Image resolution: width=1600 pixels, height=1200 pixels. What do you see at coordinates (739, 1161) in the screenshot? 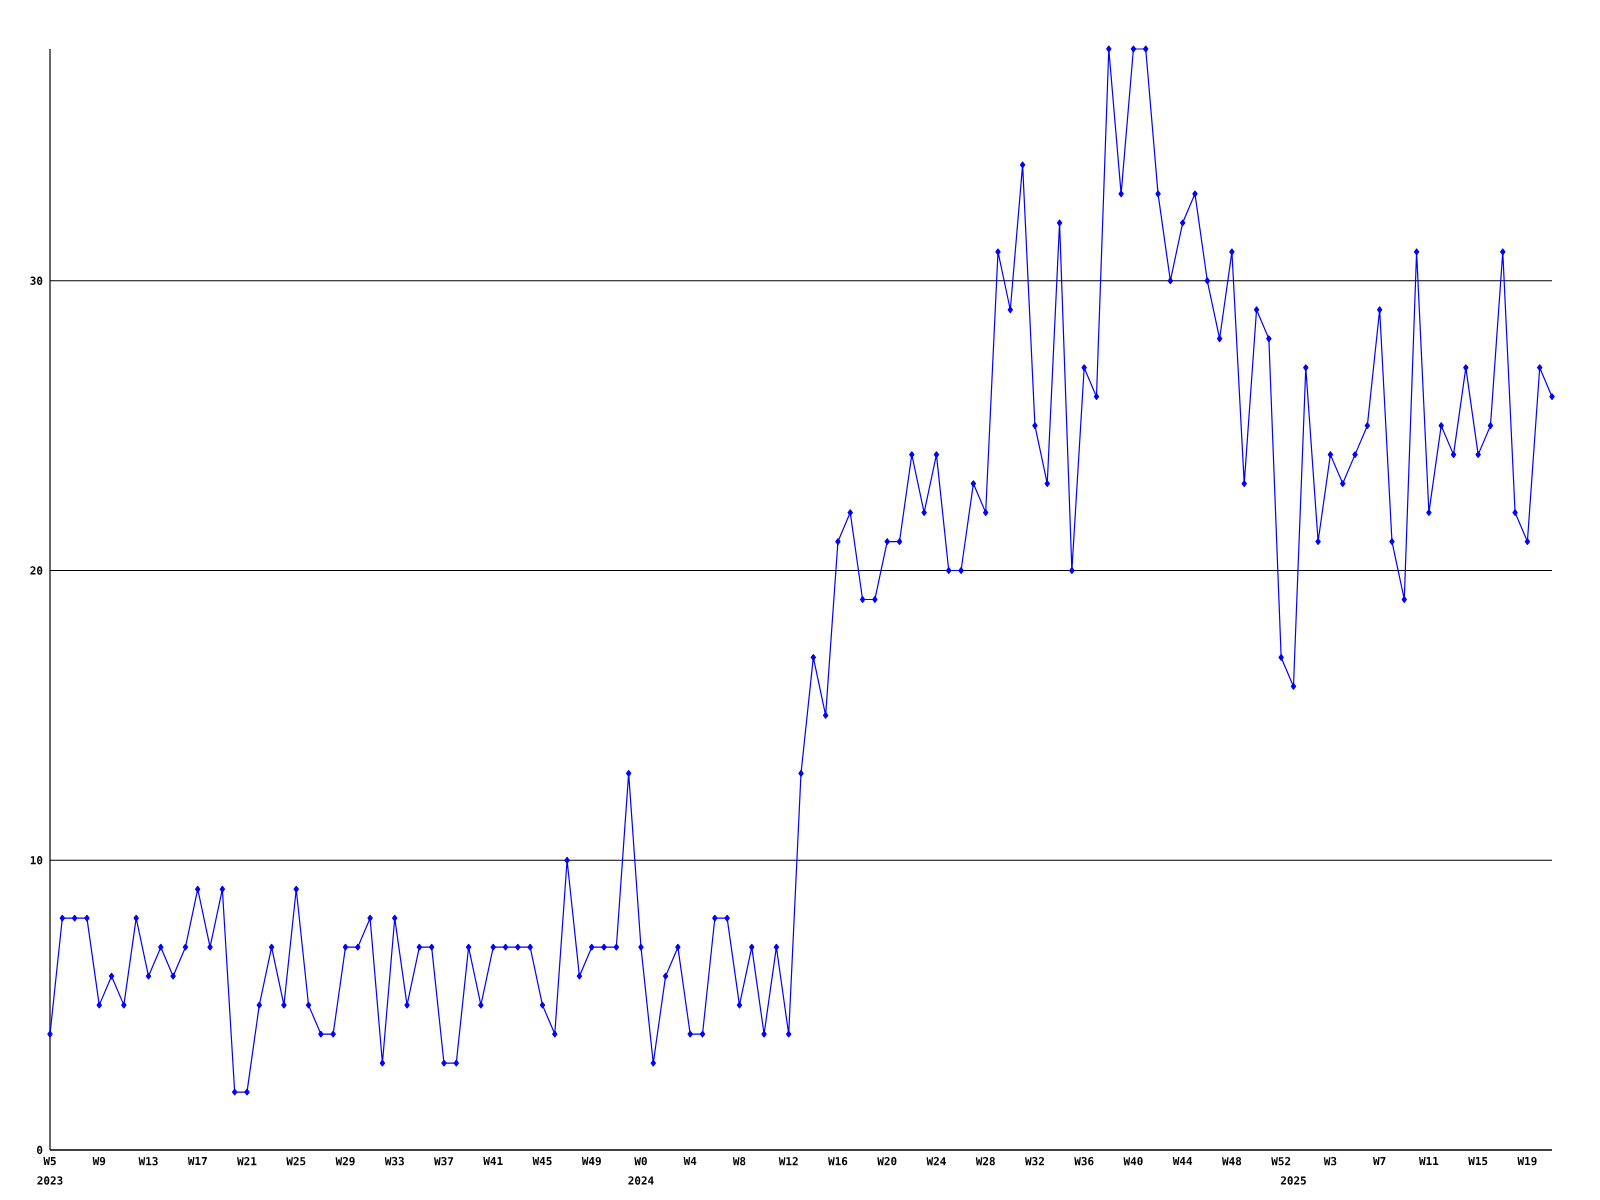
I see `x-tick-label: W8` at bounding box center [739, 1161].